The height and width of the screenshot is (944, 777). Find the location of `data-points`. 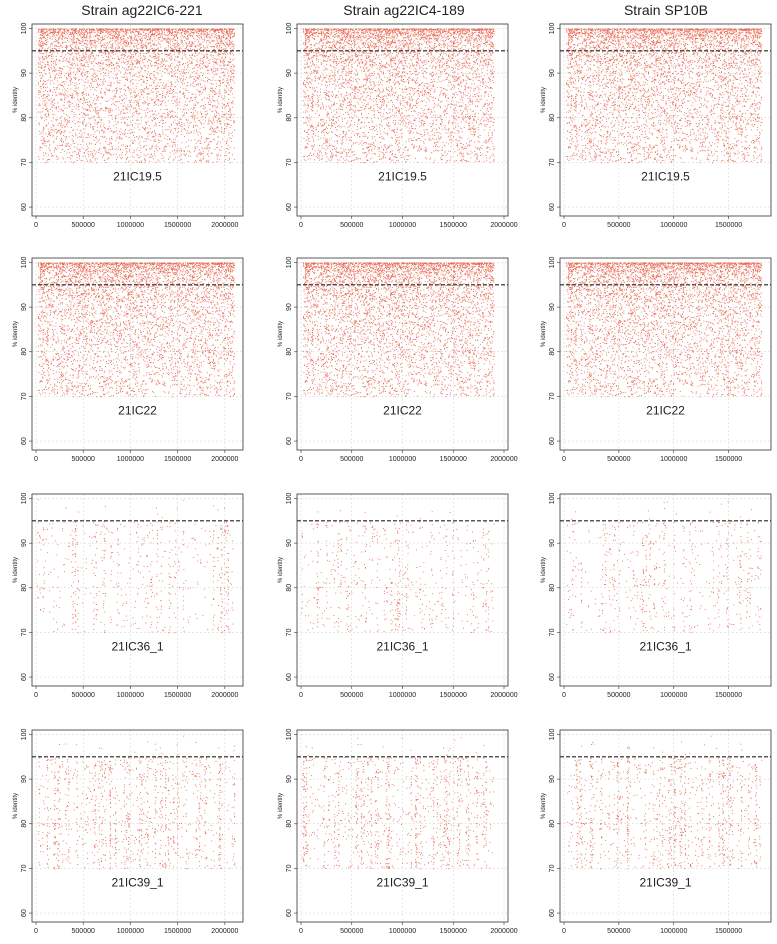

data-points is located at coordinates (136, 96).